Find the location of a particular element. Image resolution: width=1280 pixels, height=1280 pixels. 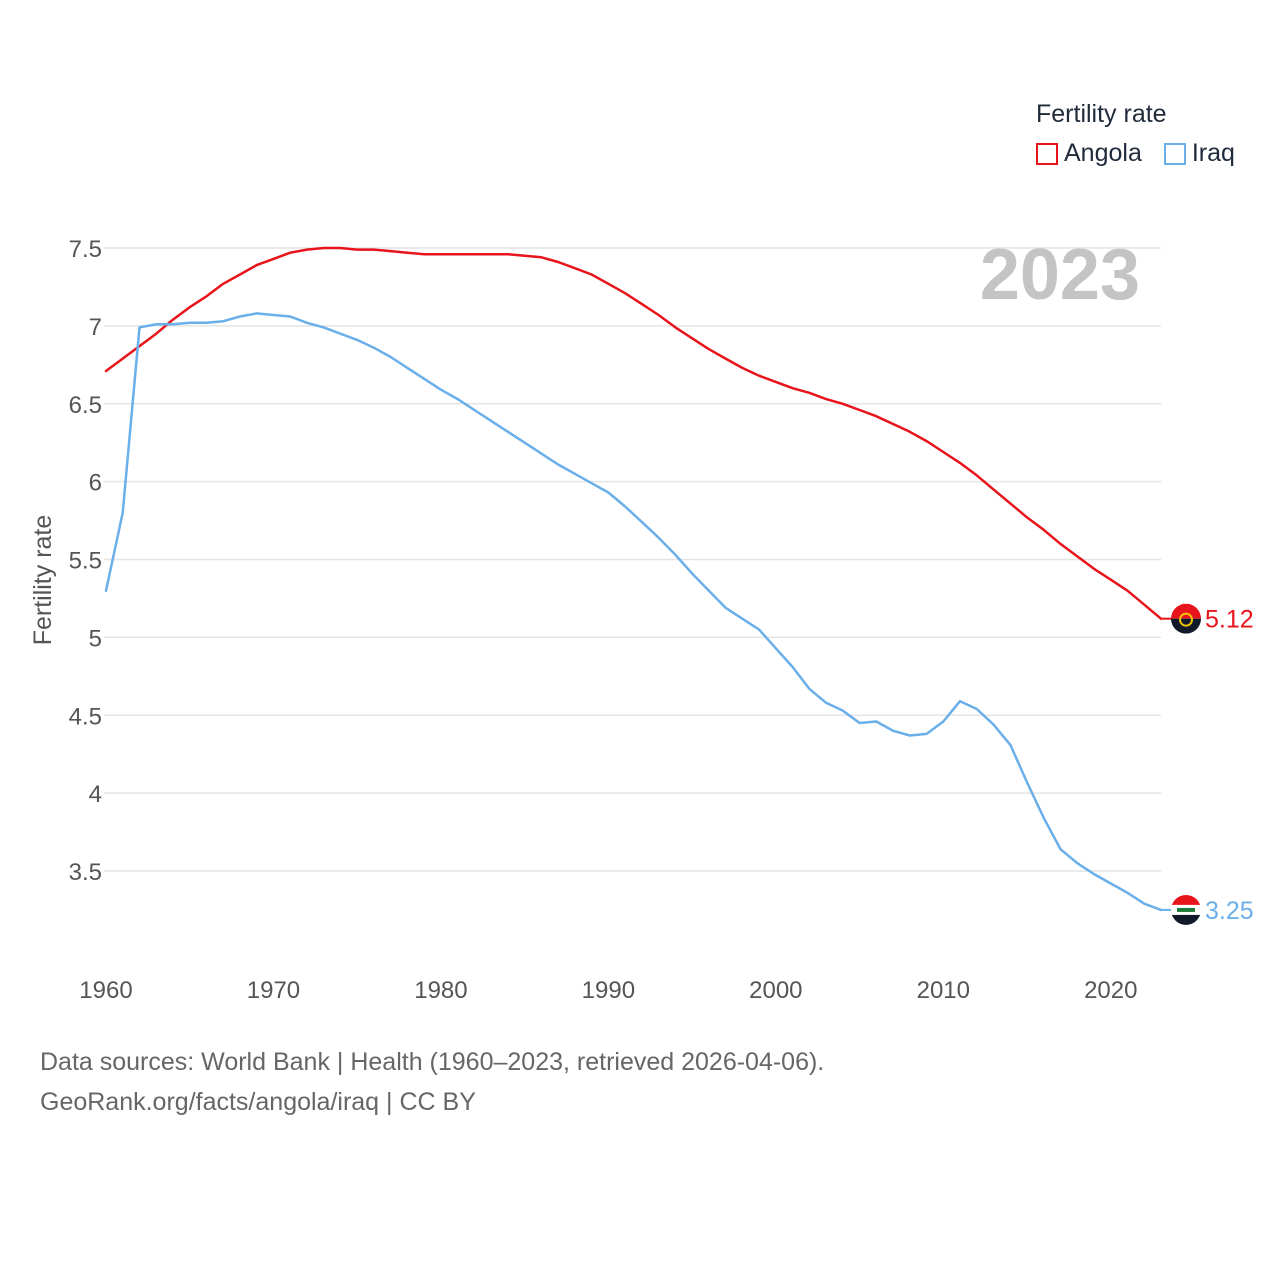

legend: Fertility rate Angola Iraq is located at coordinates (1135, 134).